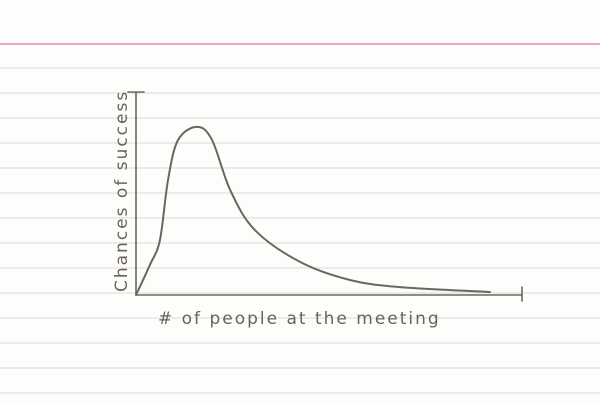 The image size is (600, 404). What do you see at coordinates (122, 191) in the screenshot?
I see `y-axis-label: Chances of success` at bounding box center [122, 191].